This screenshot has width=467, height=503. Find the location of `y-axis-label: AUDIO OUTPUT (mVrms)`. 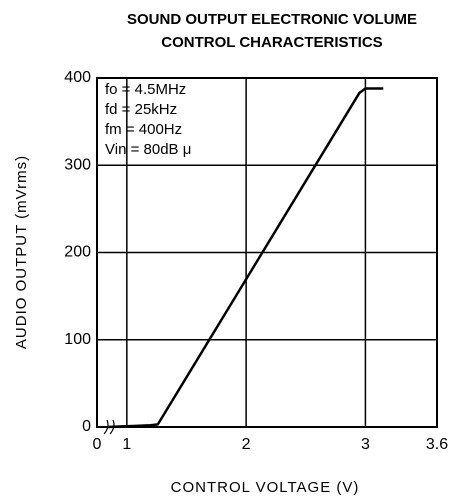

y-axis-label: AUDIO OUTPUT (mVrms) is located at coordinates (21, 252).